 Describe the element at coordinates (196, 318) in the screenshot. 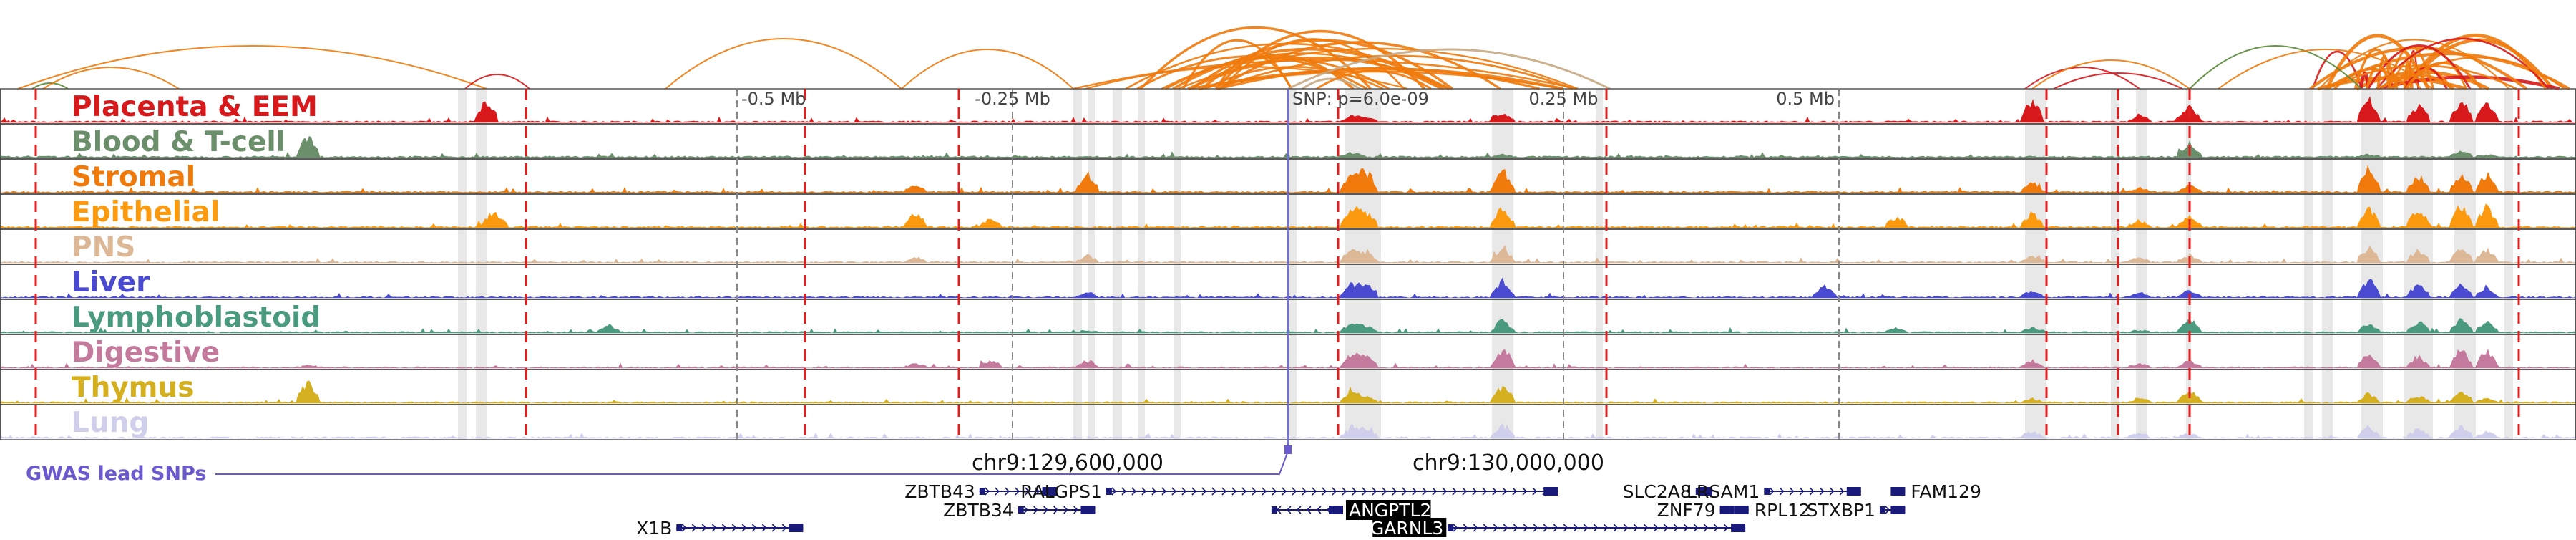

I see `track-label: Lymphoblastoid` at that location.